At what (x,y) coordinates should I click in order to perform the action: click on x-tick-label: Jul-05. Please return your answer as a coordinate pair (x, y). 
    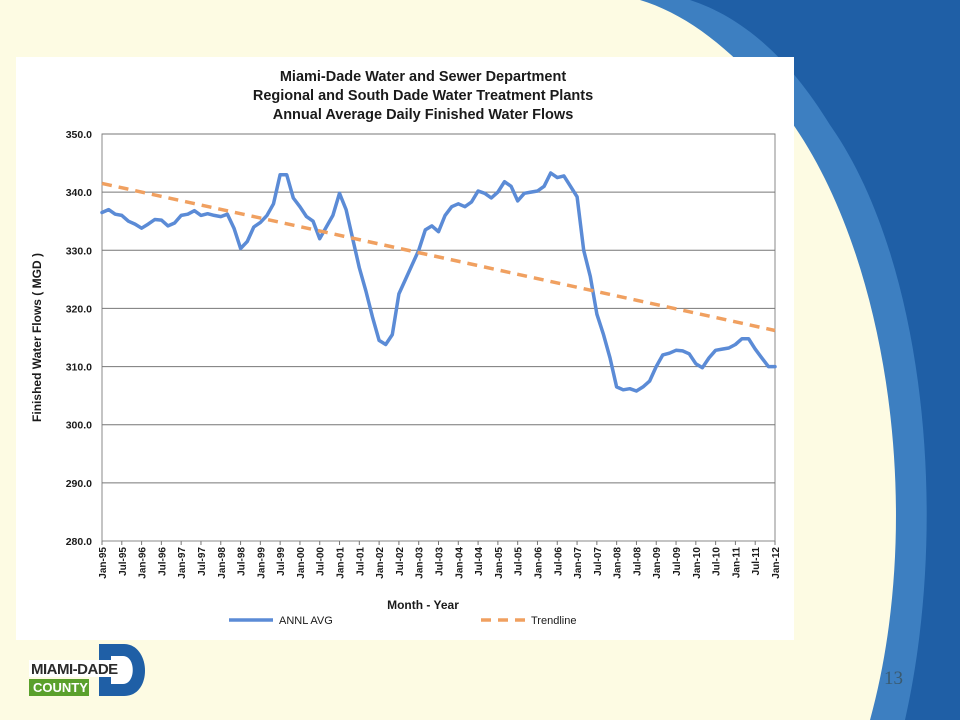
    Looking at the image, I should click on (519, 561).